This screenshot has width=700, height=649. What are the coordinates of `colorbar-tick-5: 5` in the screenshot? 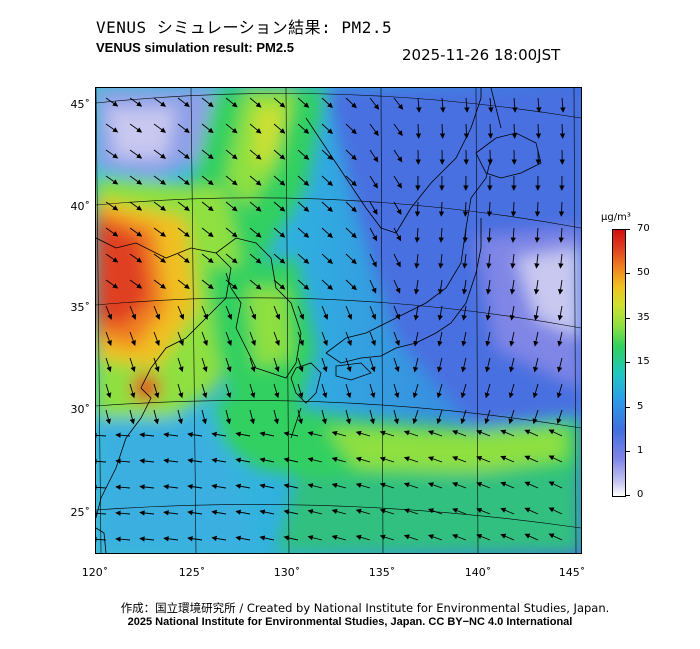 It's located at (640, 406).